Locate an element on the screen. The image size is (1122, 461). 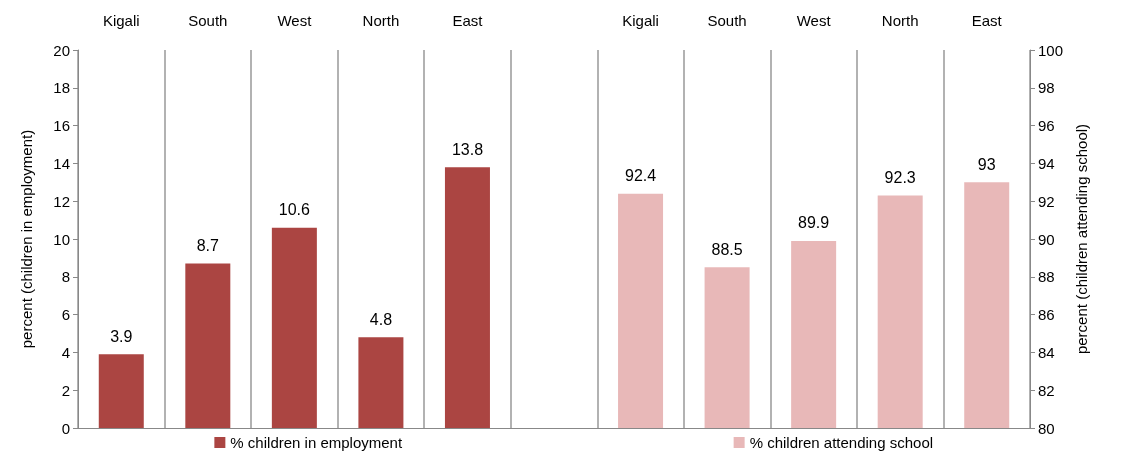
y-tick-label: 4 is located at coordinates (65, 352).